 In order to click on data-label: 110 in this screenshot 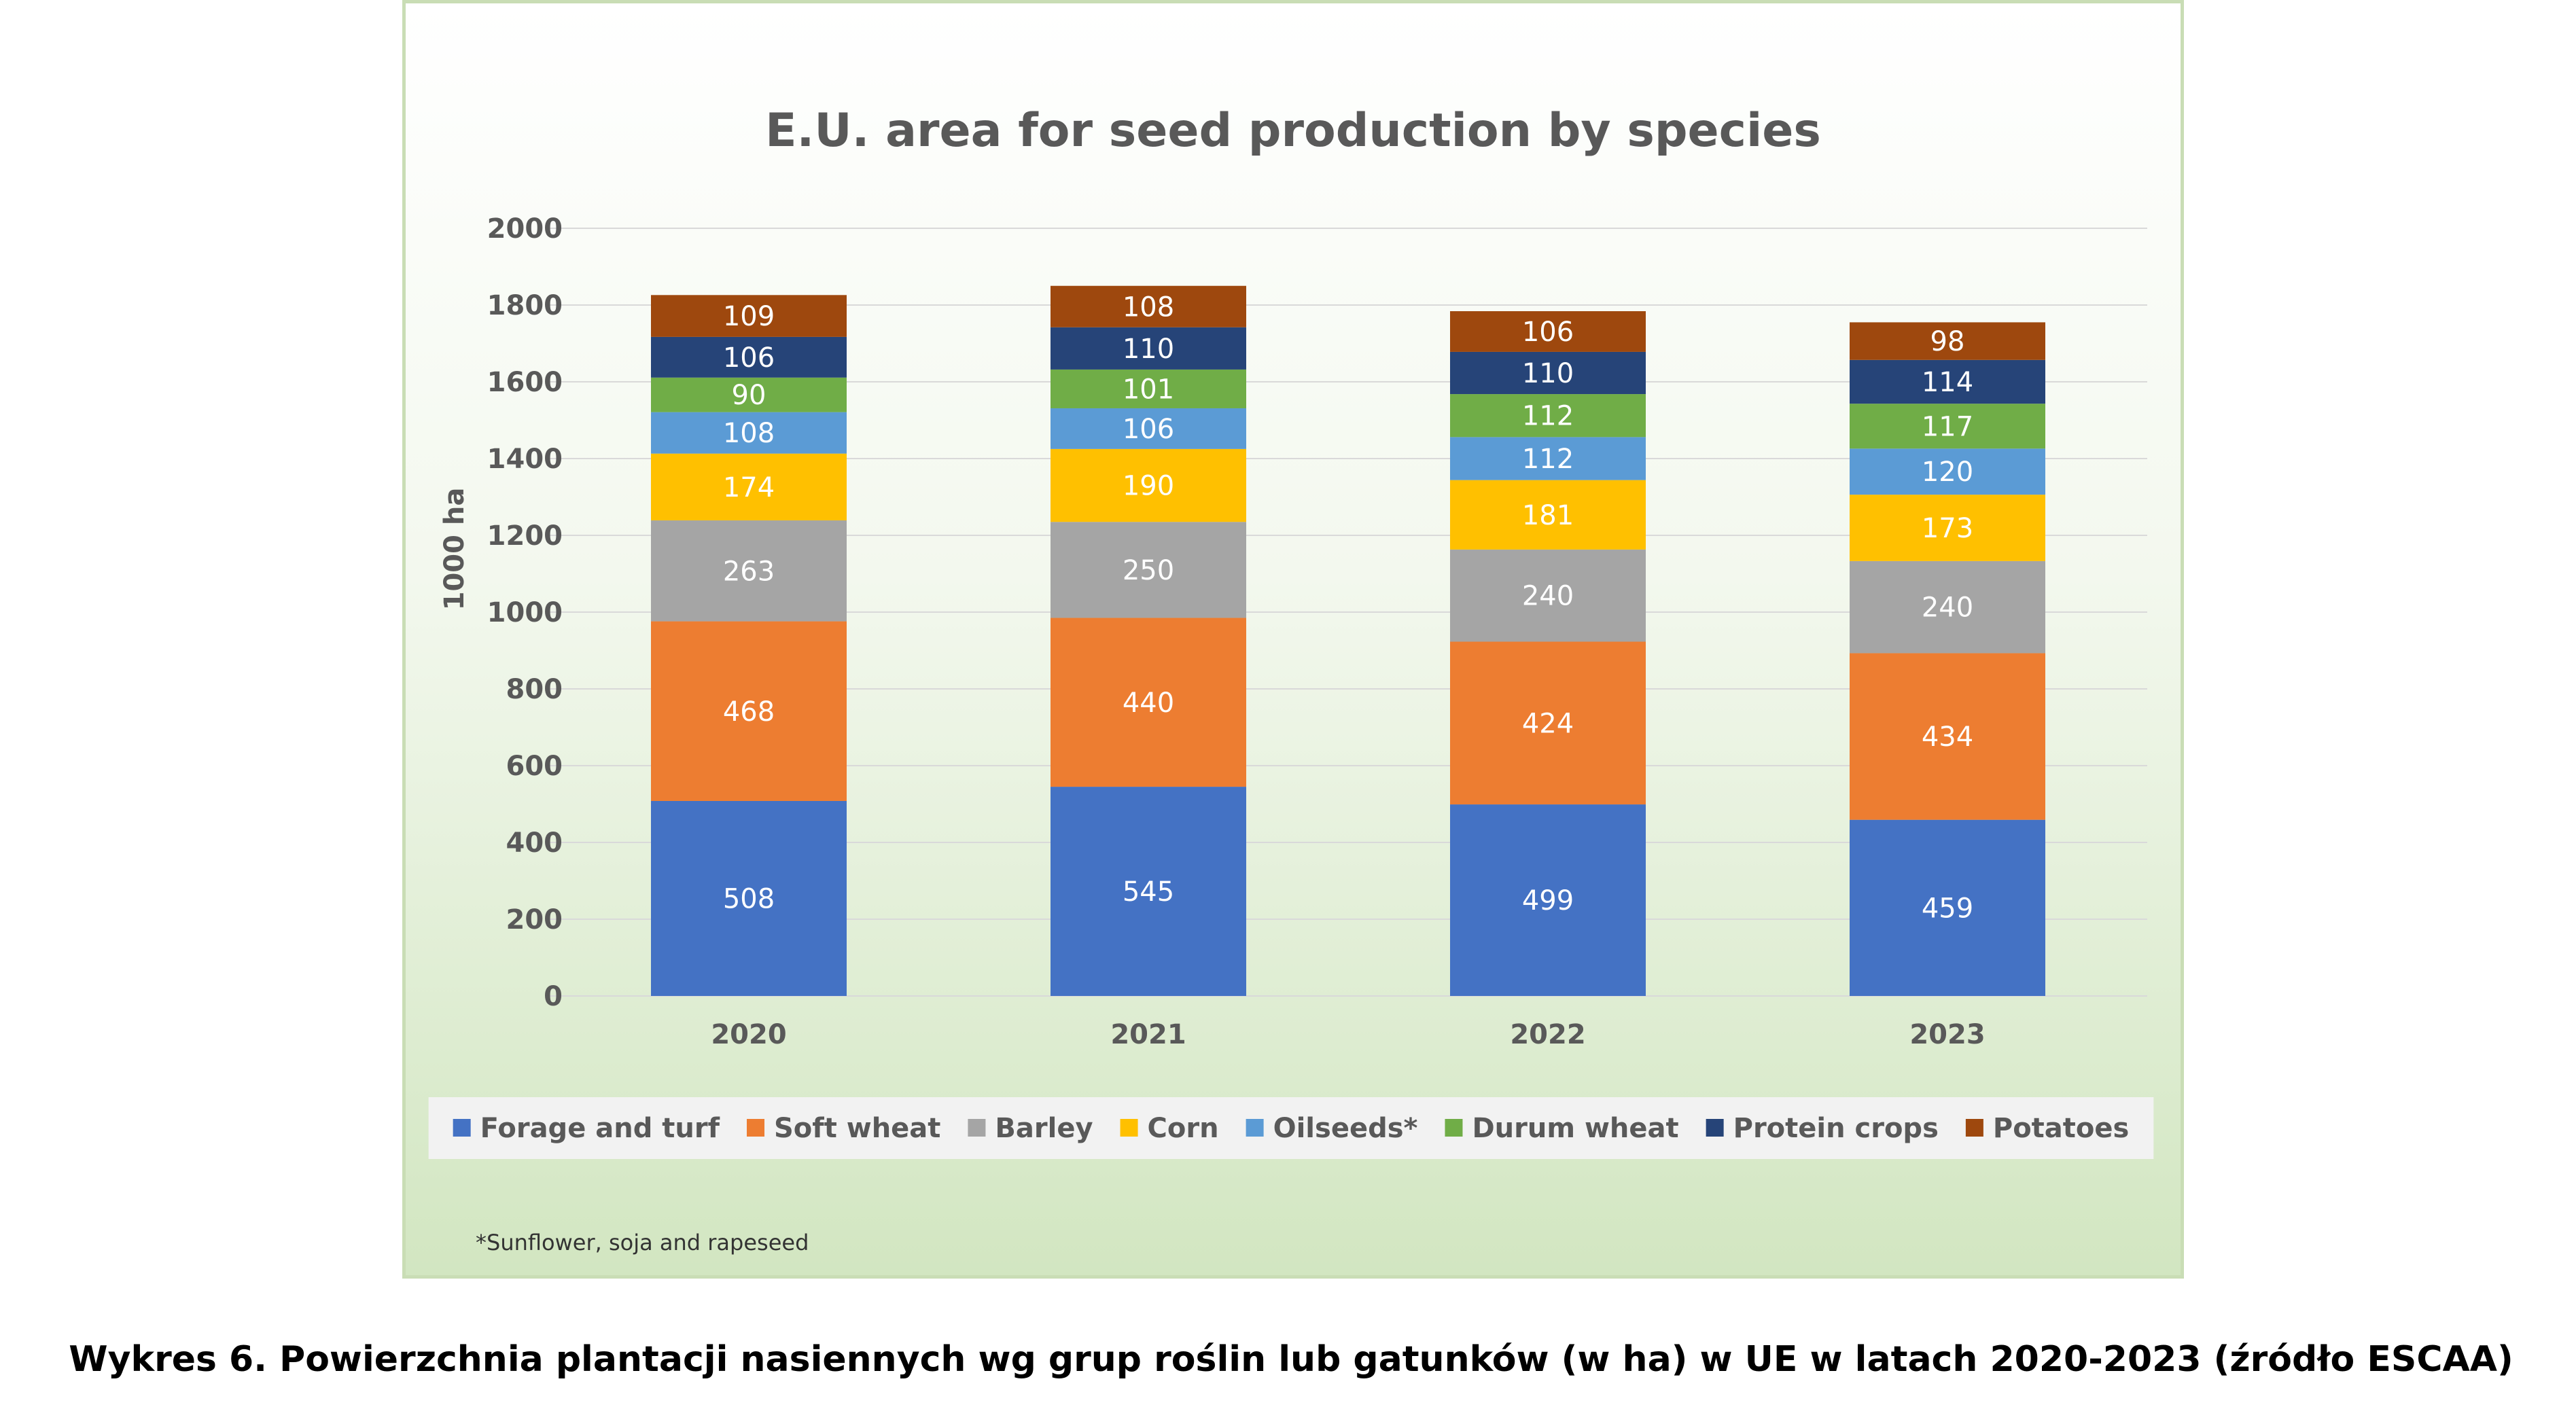, I will do `click(1548, 373)`.